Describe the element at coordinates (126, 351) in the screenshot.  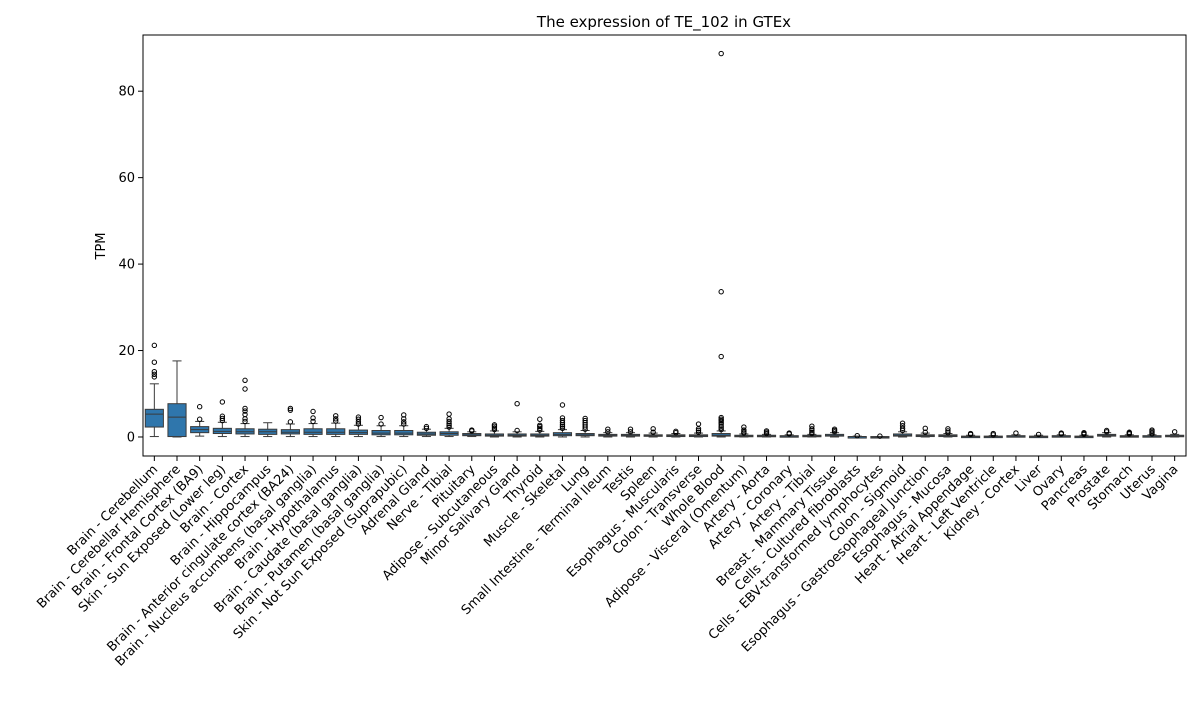
I see `y-tick-label: 20` at that location.